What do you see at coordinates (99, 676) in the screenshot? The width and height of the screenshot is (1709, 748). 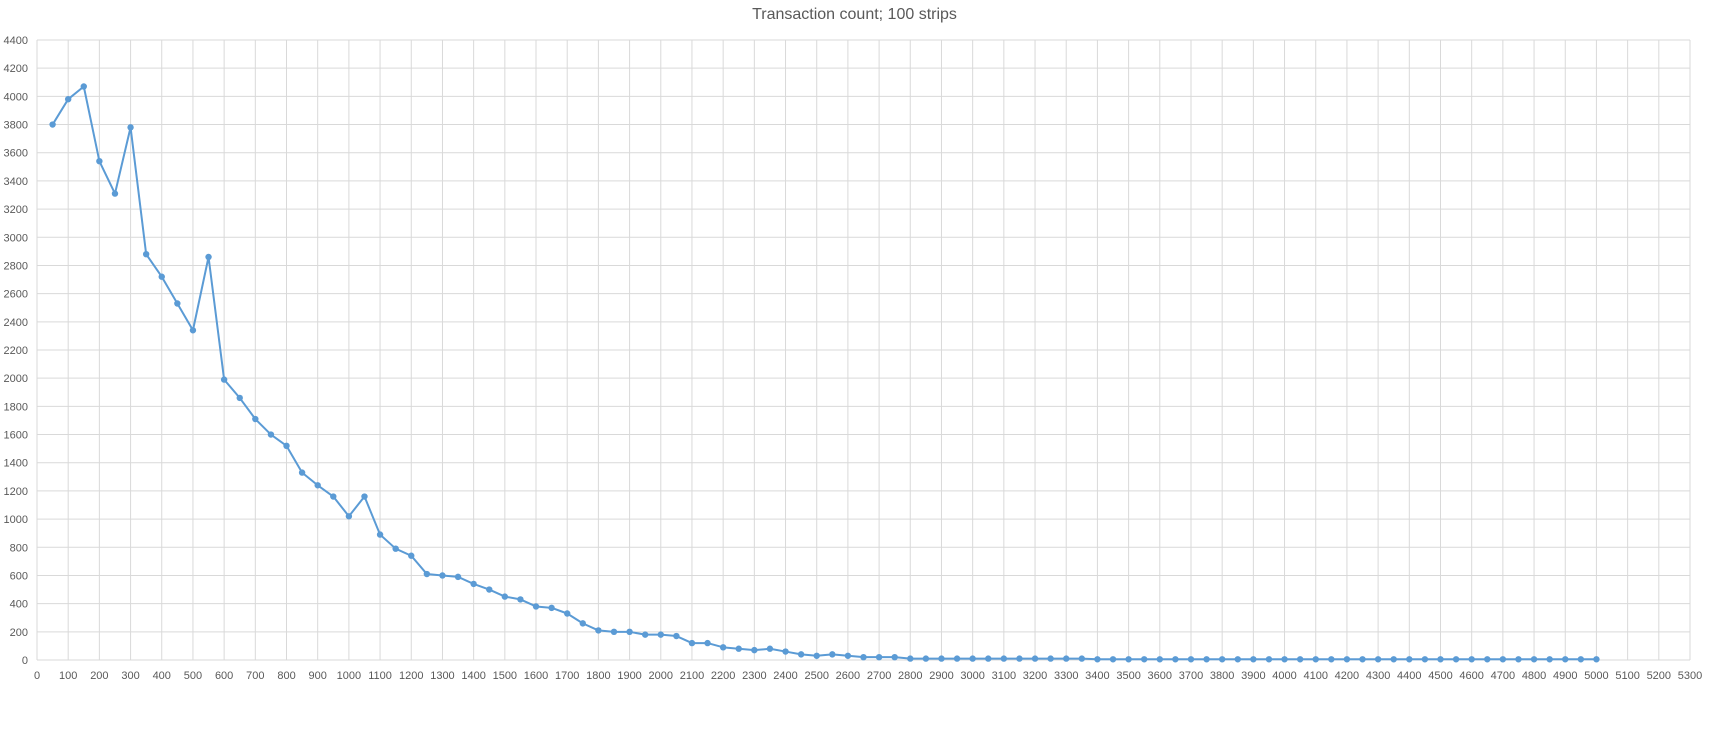 I see `x-tick-label: 200` at bounding box center [99, 676].